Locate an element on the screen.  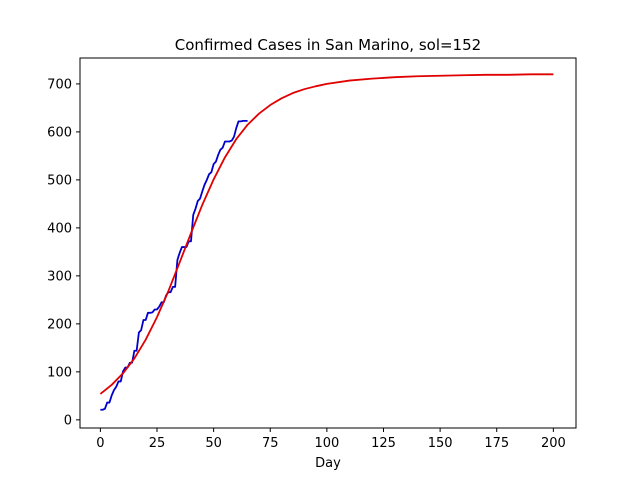
x-tick-label: 75 is located at coordinates (270, 443).